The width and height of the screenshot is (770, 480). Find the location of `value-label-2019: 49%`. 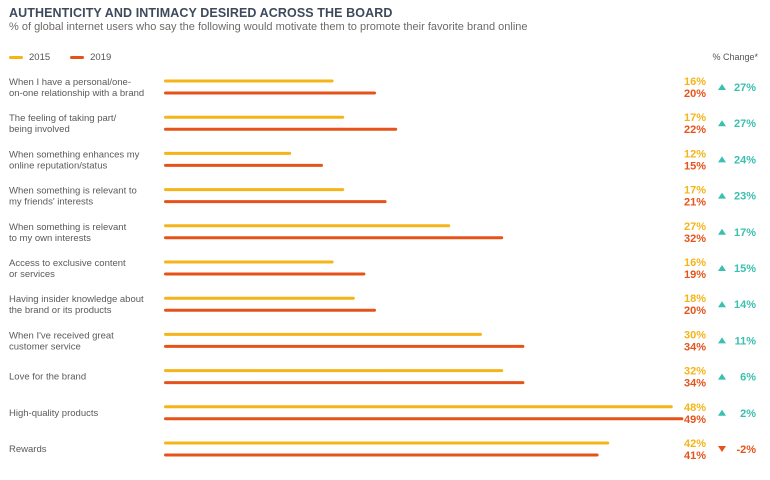

value-label-2019: 49% is located at coordinates (695, 420).